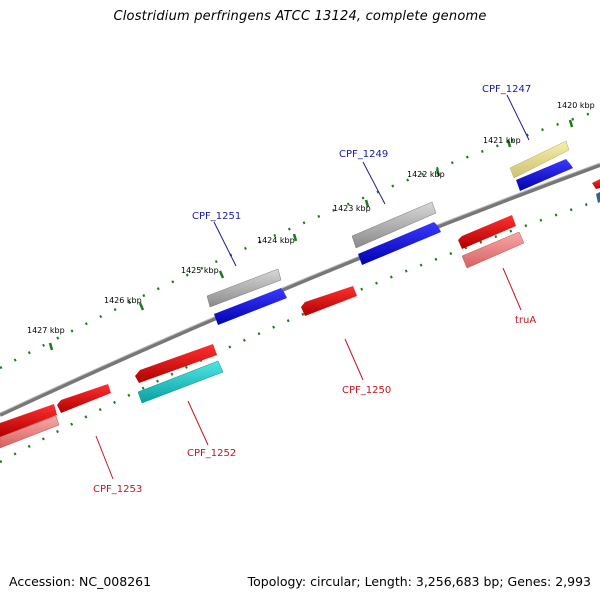  I want to click on tick-label-1420: 1420 kbp, so click(576, 105).